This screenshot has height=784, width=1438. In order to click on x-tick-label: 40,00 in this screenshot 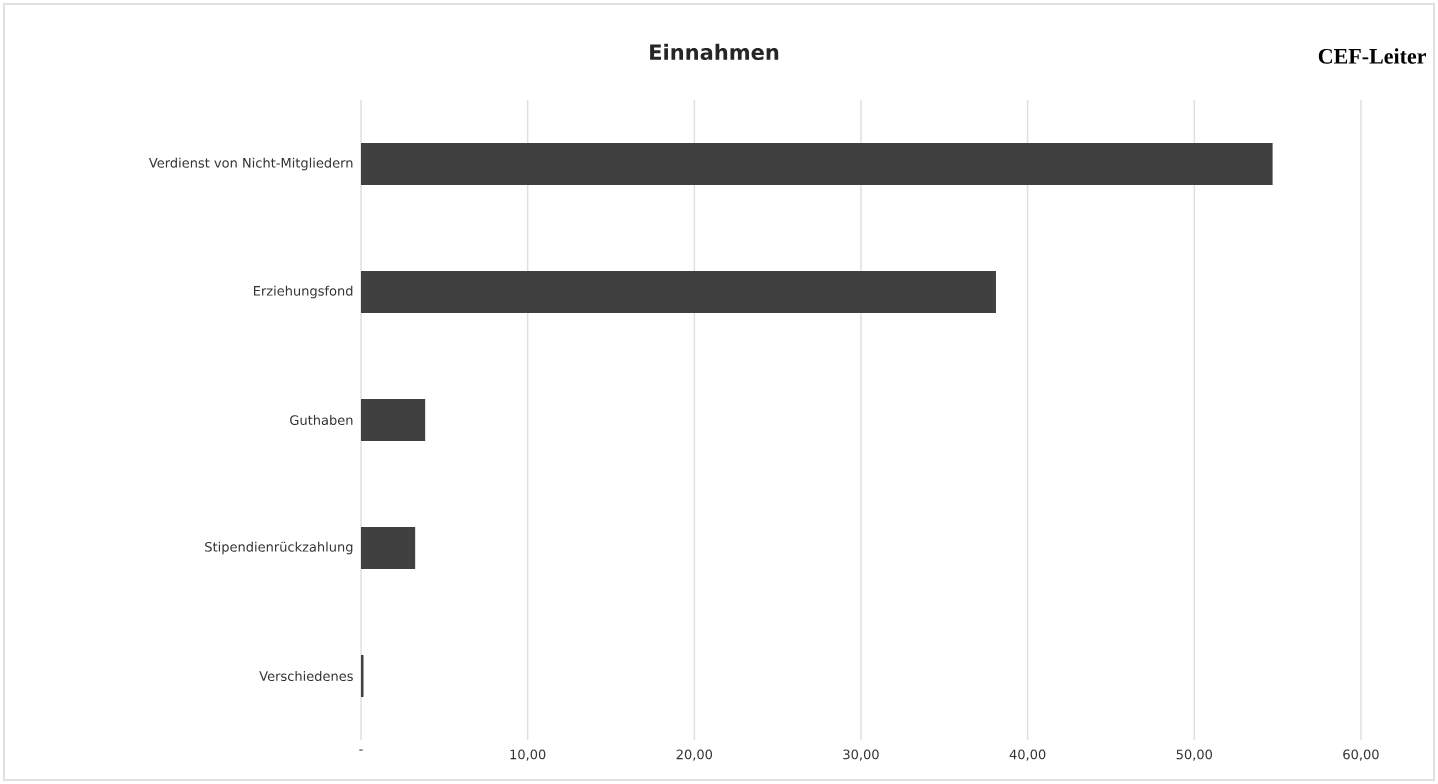, I will do `click(1027, 755)`.